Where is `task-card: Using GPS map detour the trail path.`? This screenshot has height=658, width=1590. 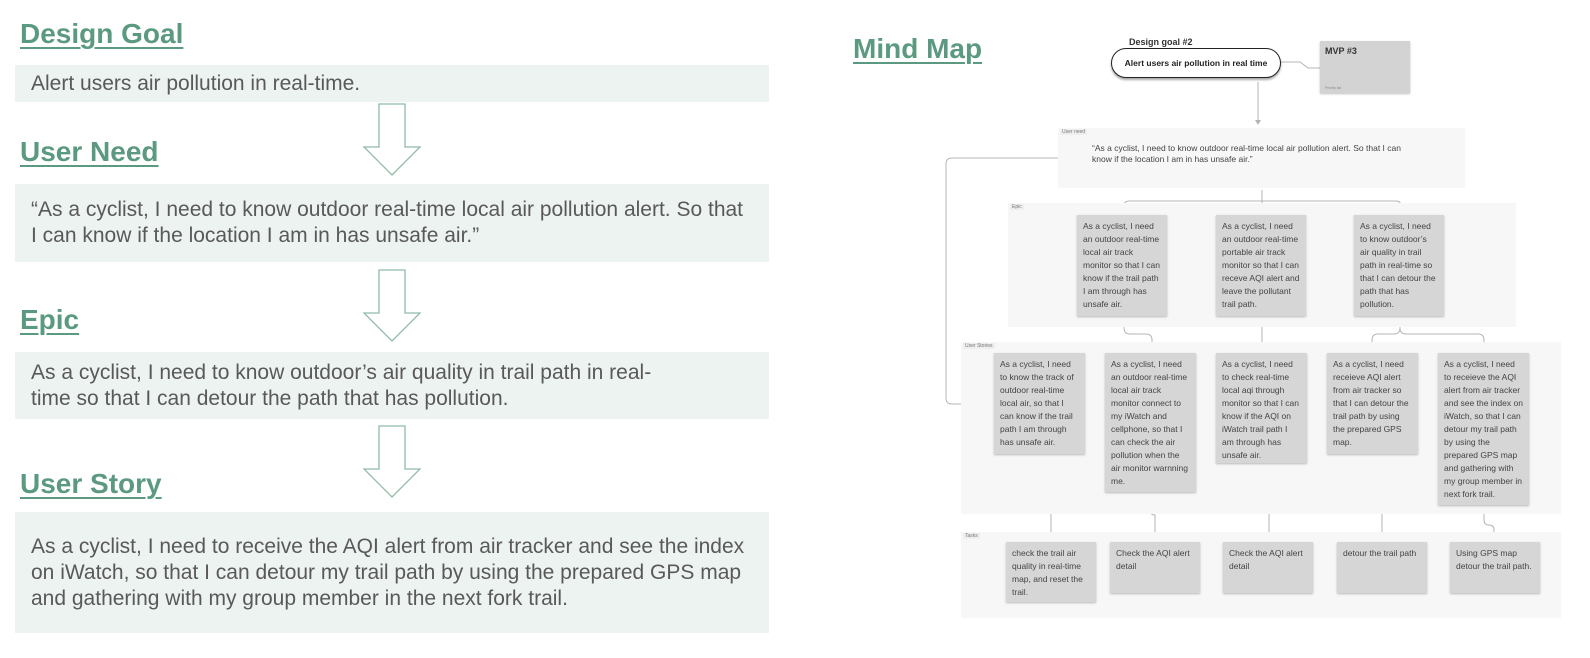
task-card: Using GPS map detour the trail path. is located at coordinates (1495, 567).